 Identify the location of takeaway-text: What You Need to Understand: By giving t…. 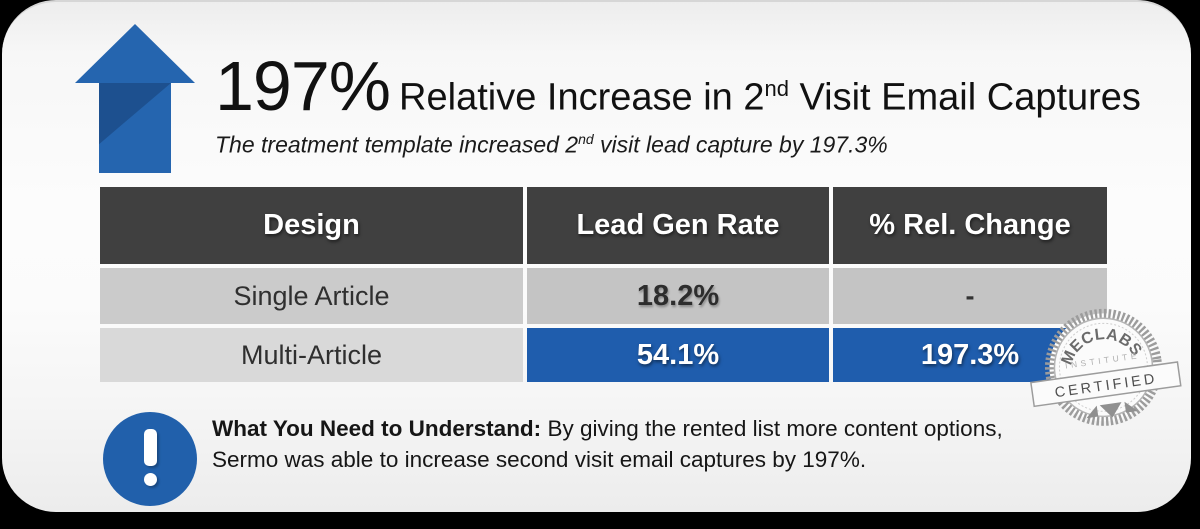
(634, 444).